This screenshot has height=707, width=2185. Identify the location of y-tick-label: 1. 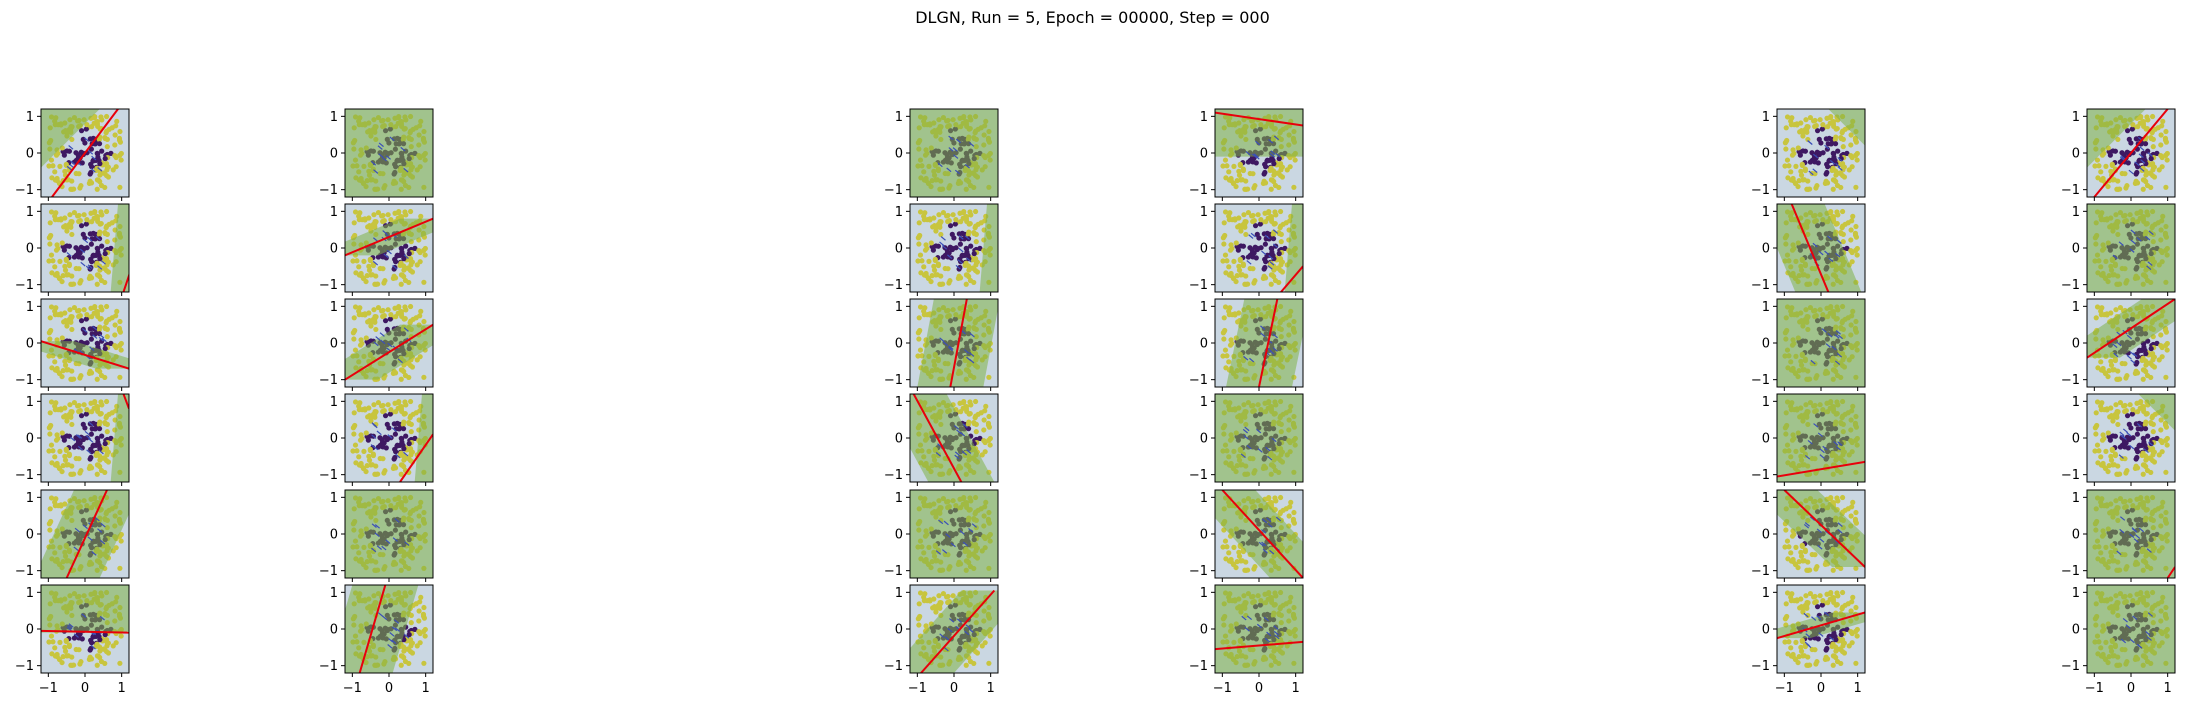
(30, 212).